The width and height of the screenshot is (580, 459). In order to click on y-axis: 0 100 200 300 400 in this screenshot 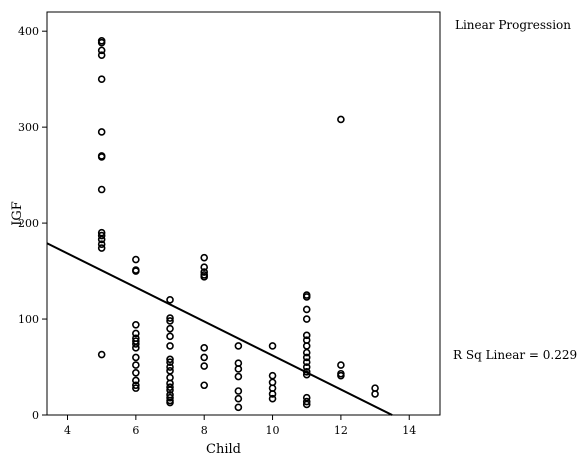, I will do `click(32, 223)`.